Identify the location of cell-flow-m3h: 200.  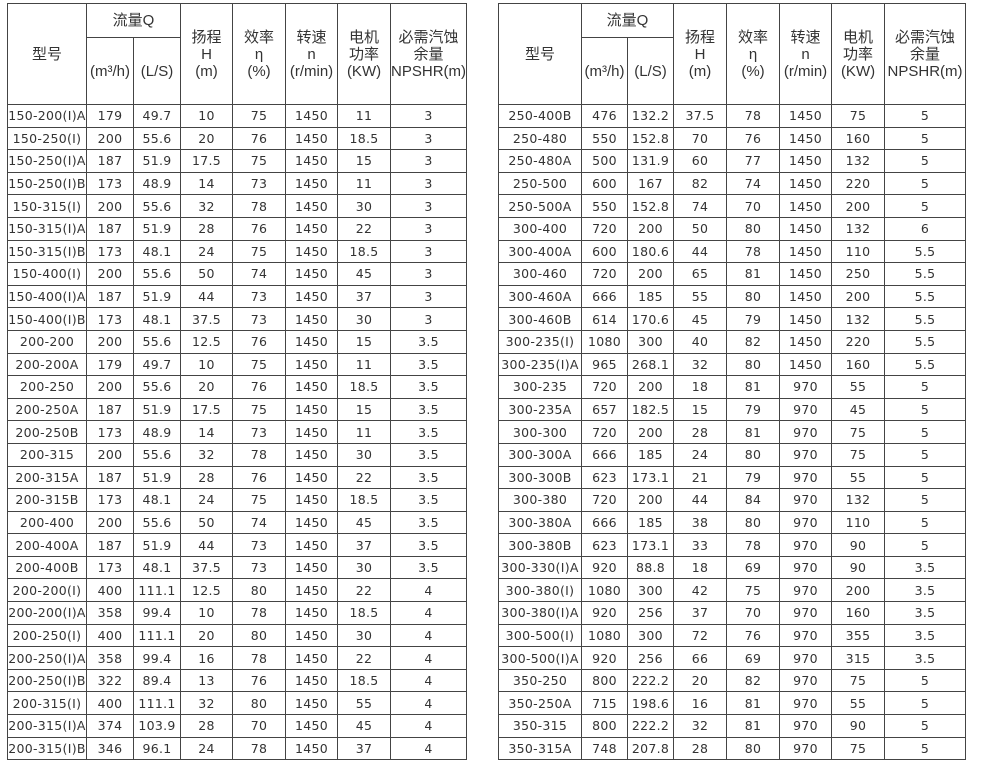
(110, 138).